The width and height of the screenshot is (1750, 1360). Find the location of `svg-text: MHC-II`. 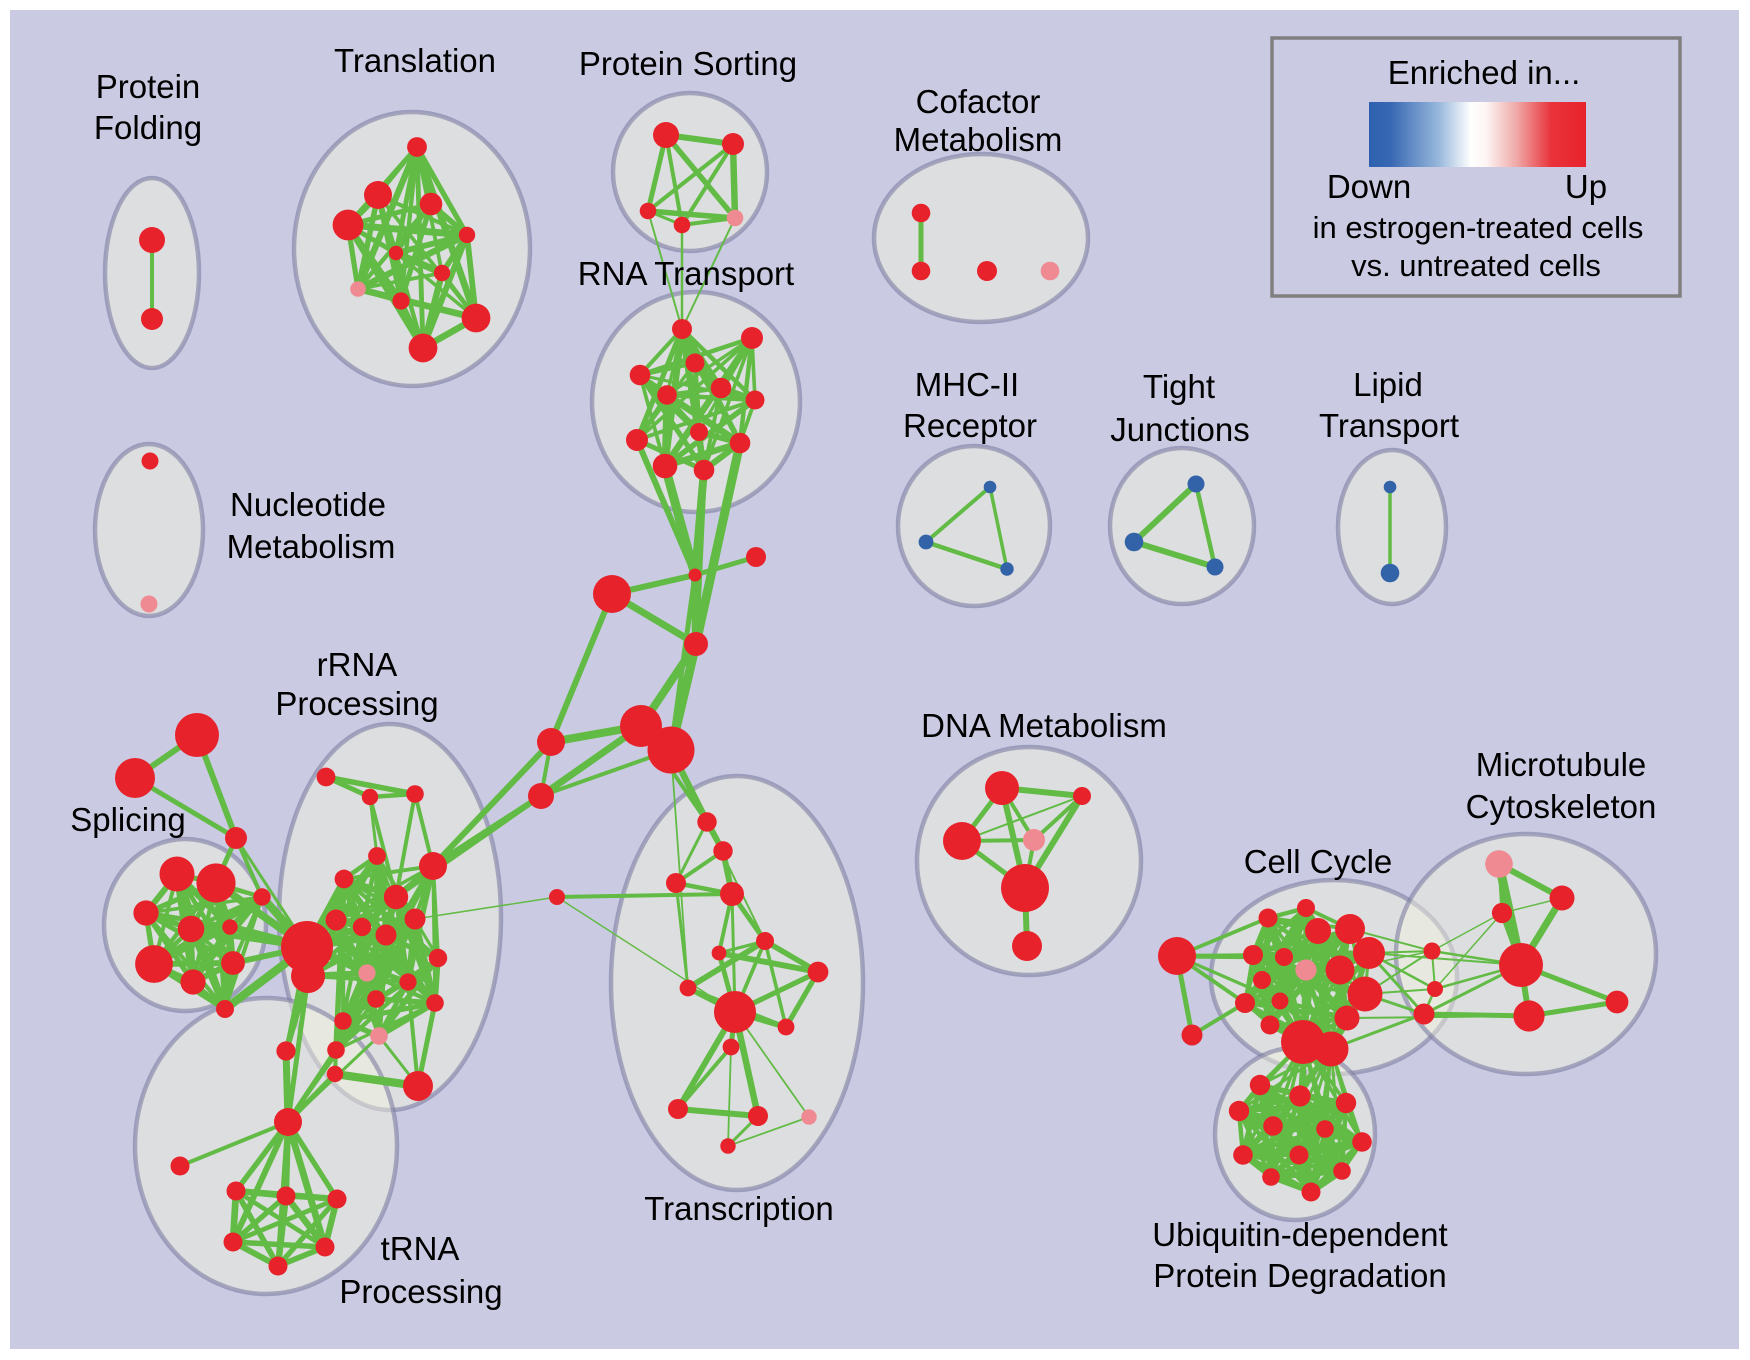

svg-text: MHC-II is located at coordinates (967, 384).